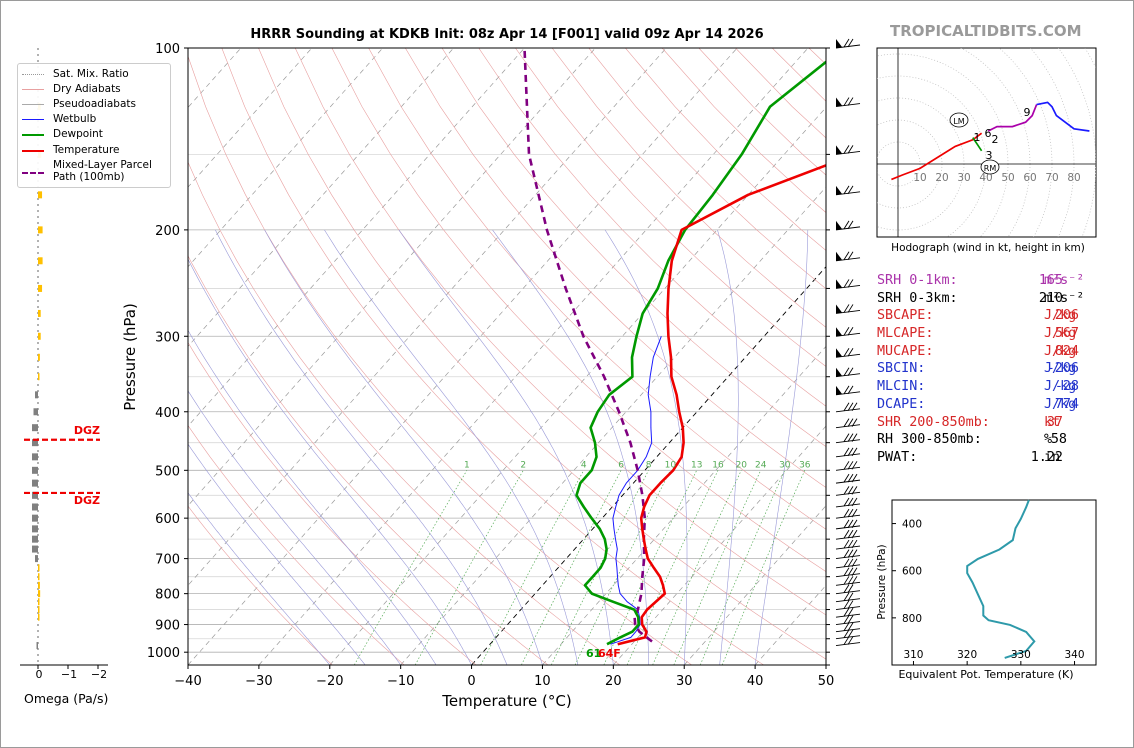 The height and width of the screenshot is (748, 1134). What do you see at coordinates (882, 581) in the screenshot?
I see `thetae-ylabel: Pressure (hPa)` at bounding box center [882, 581].